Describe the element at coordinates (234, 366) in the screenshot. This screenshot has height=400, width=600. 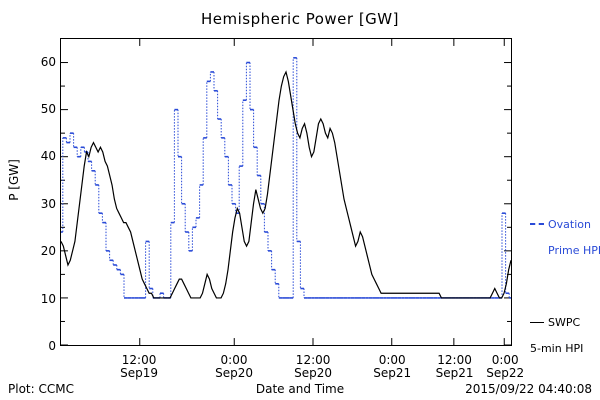
I see `x-tick-label: 0:00 Sep20` at that location.